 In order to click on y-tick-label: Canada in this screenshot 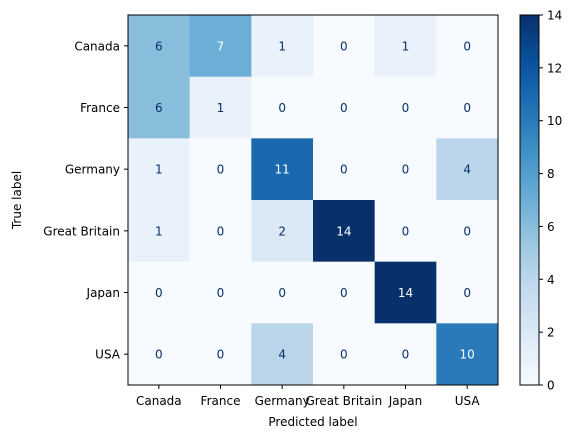, I will do `click(97, 46)`.